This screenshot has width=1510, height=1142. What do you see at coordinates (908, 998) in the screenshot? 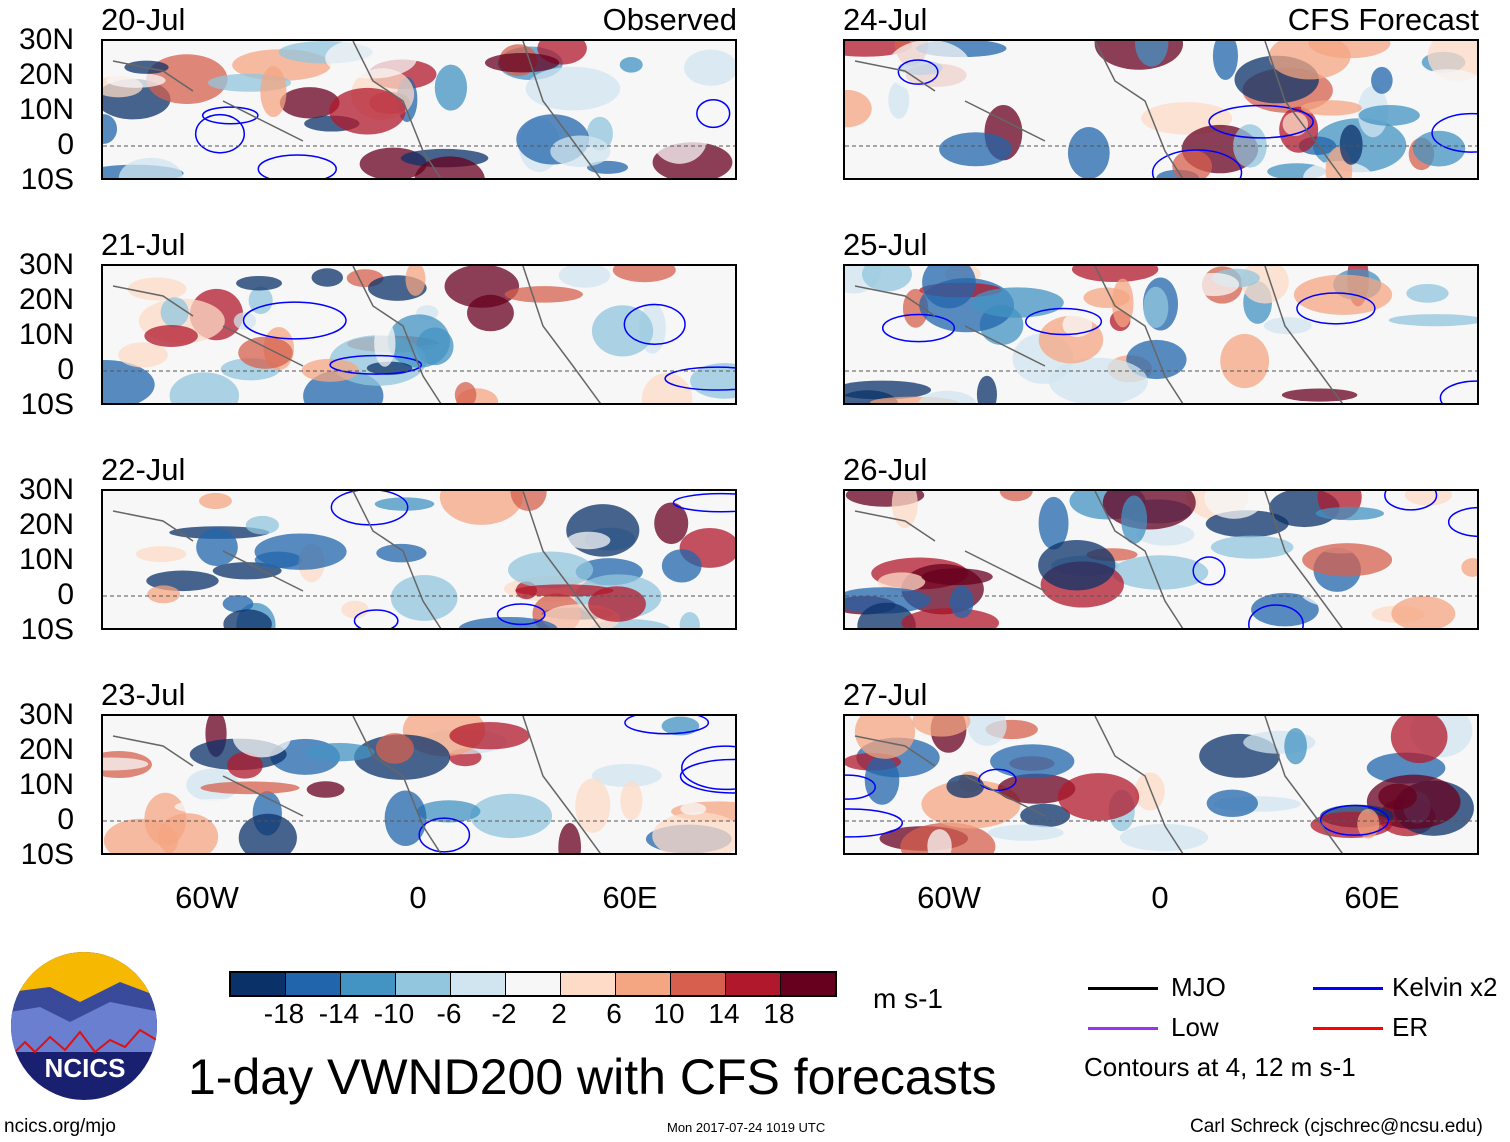
I see `colorbar-units: m s-1` at bounding box center [908, 998].